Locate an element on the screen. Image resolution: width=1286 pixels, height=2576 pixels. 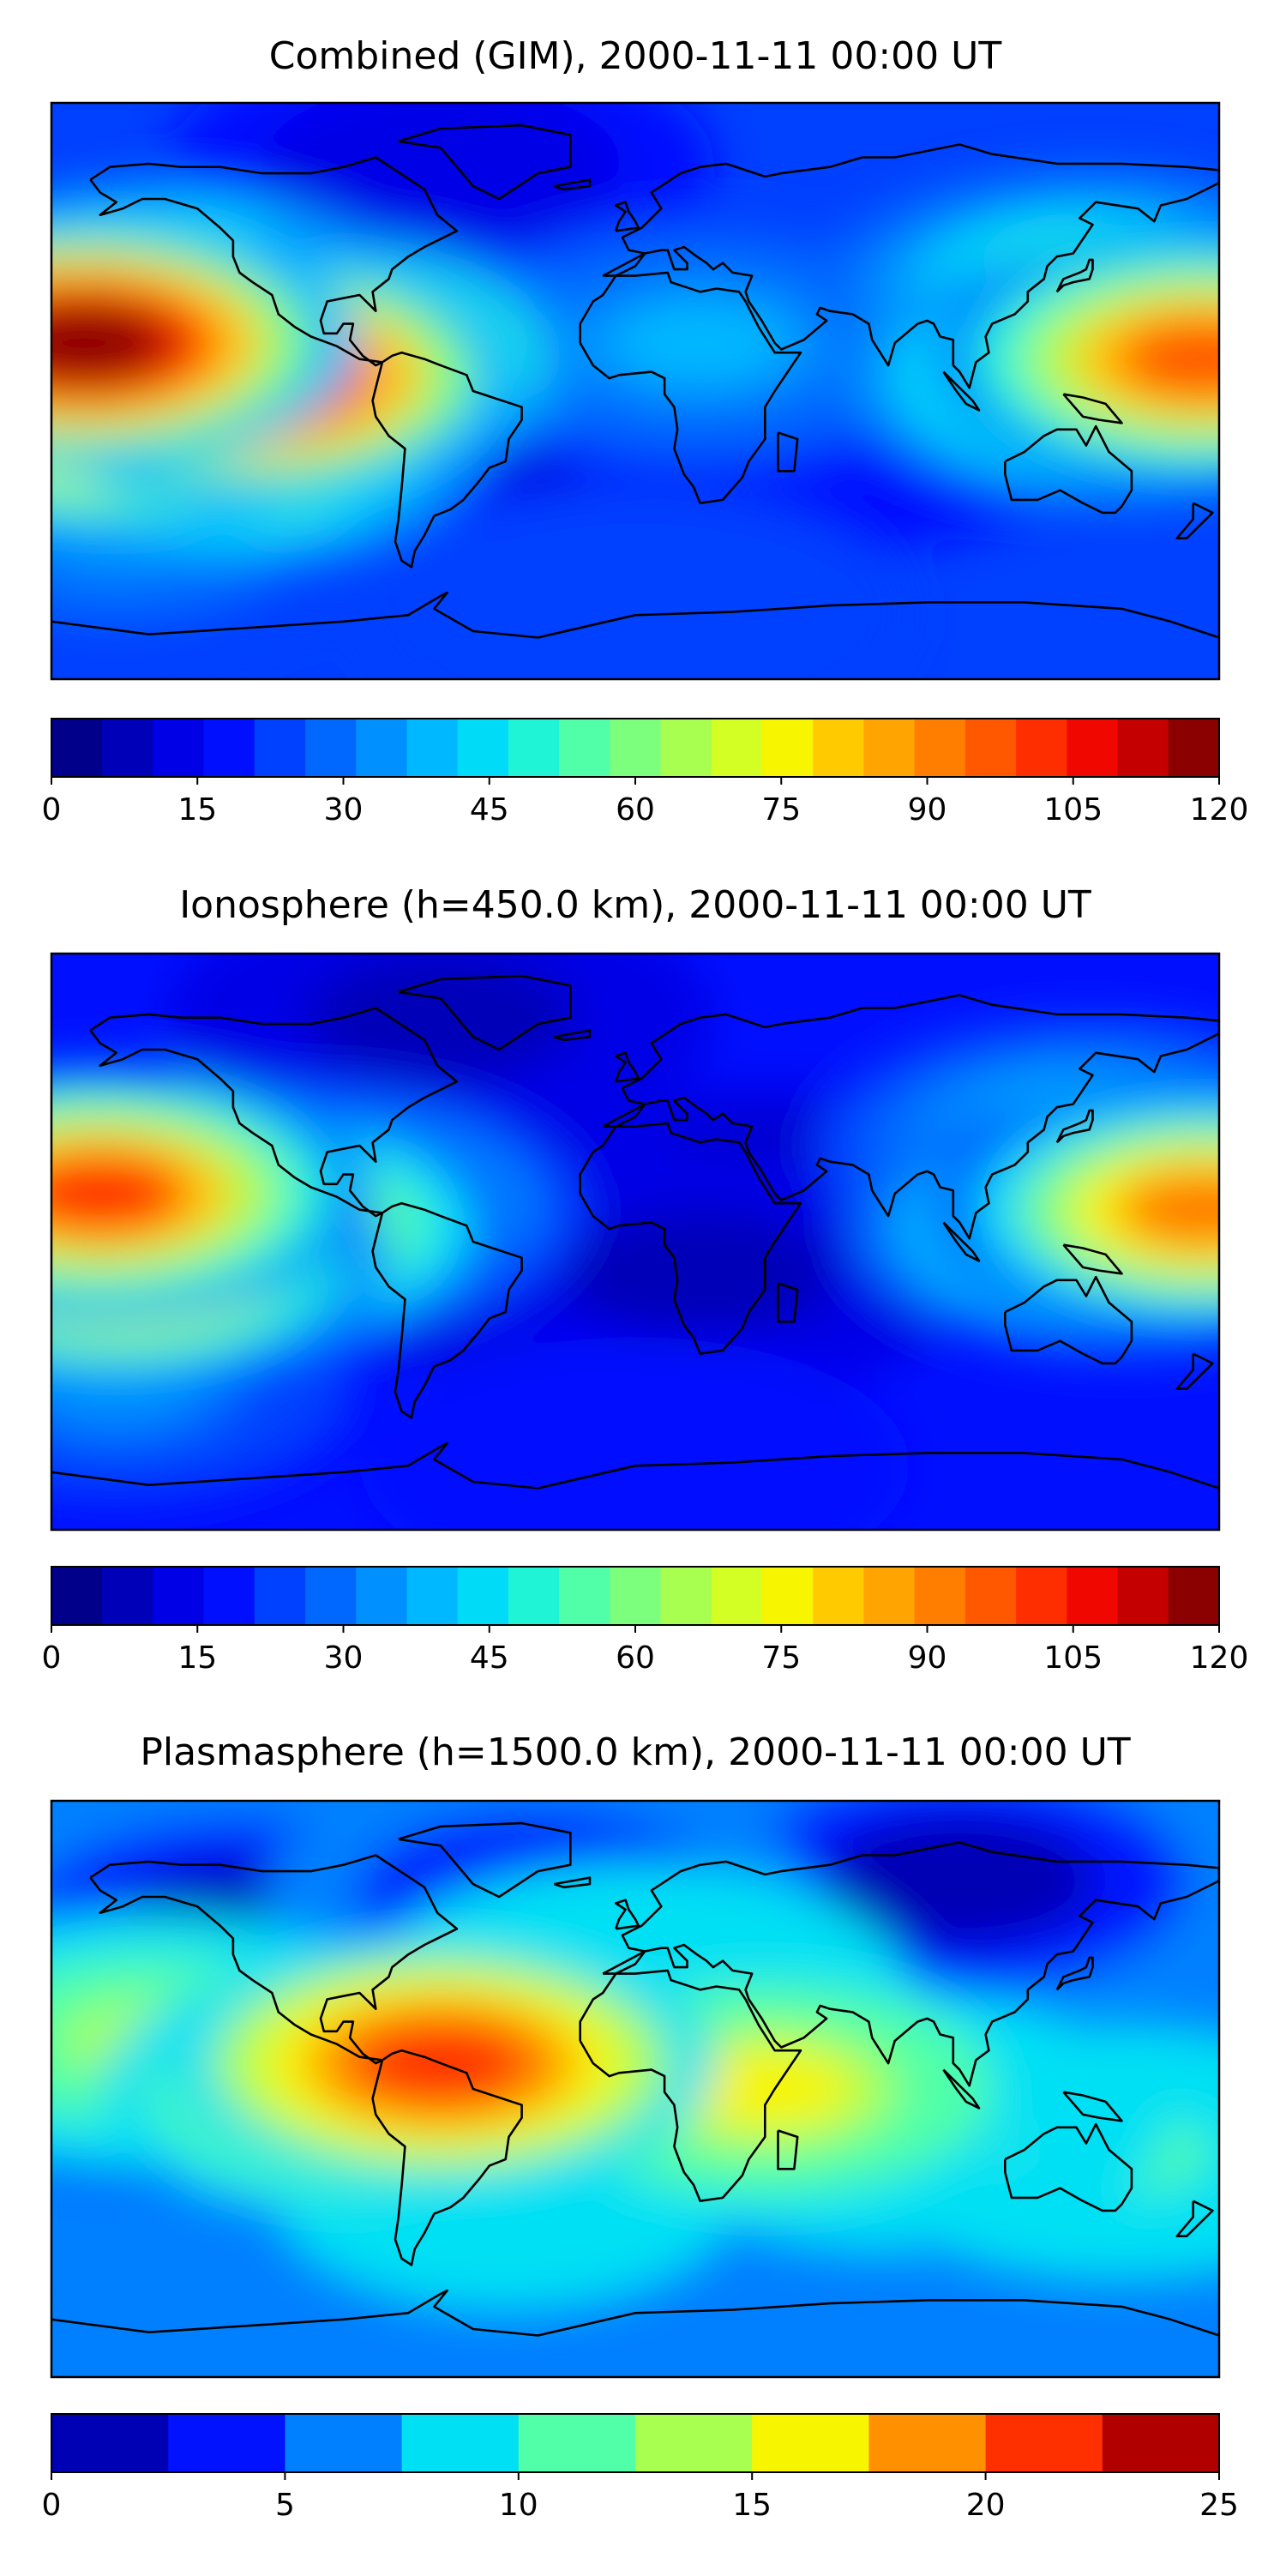
colorbar: 0 5 10 15 20 25 is located at coordinates (640, 2468).